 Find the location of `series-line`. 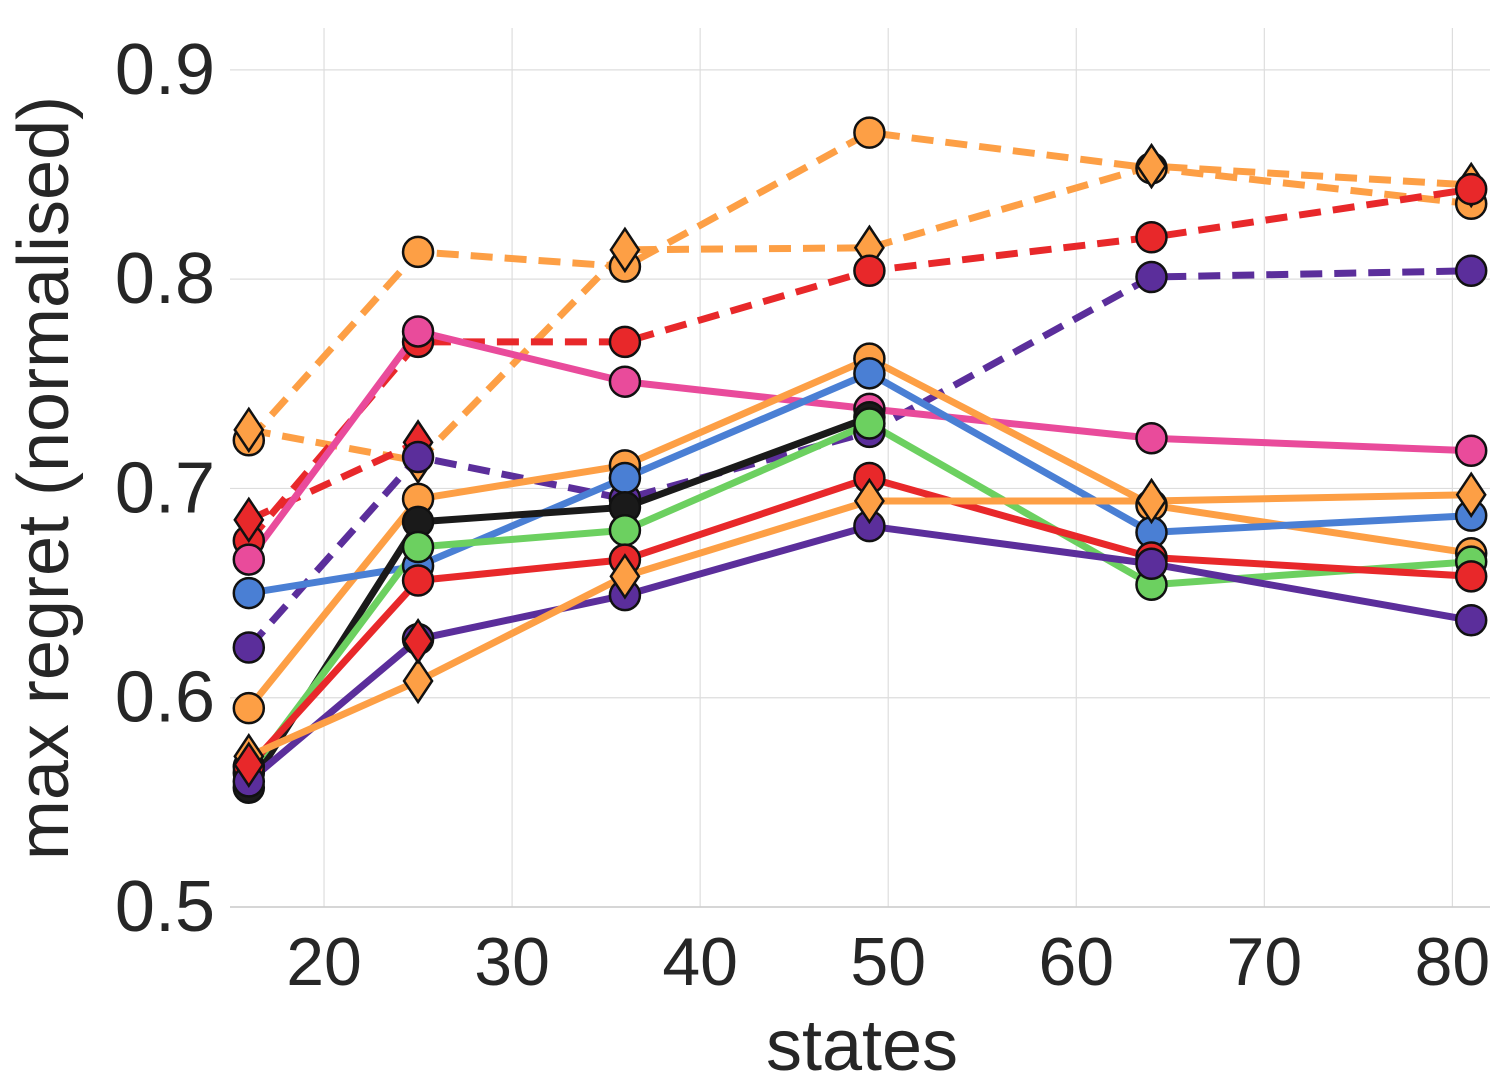

series-line is located at coordinates (333, 481).